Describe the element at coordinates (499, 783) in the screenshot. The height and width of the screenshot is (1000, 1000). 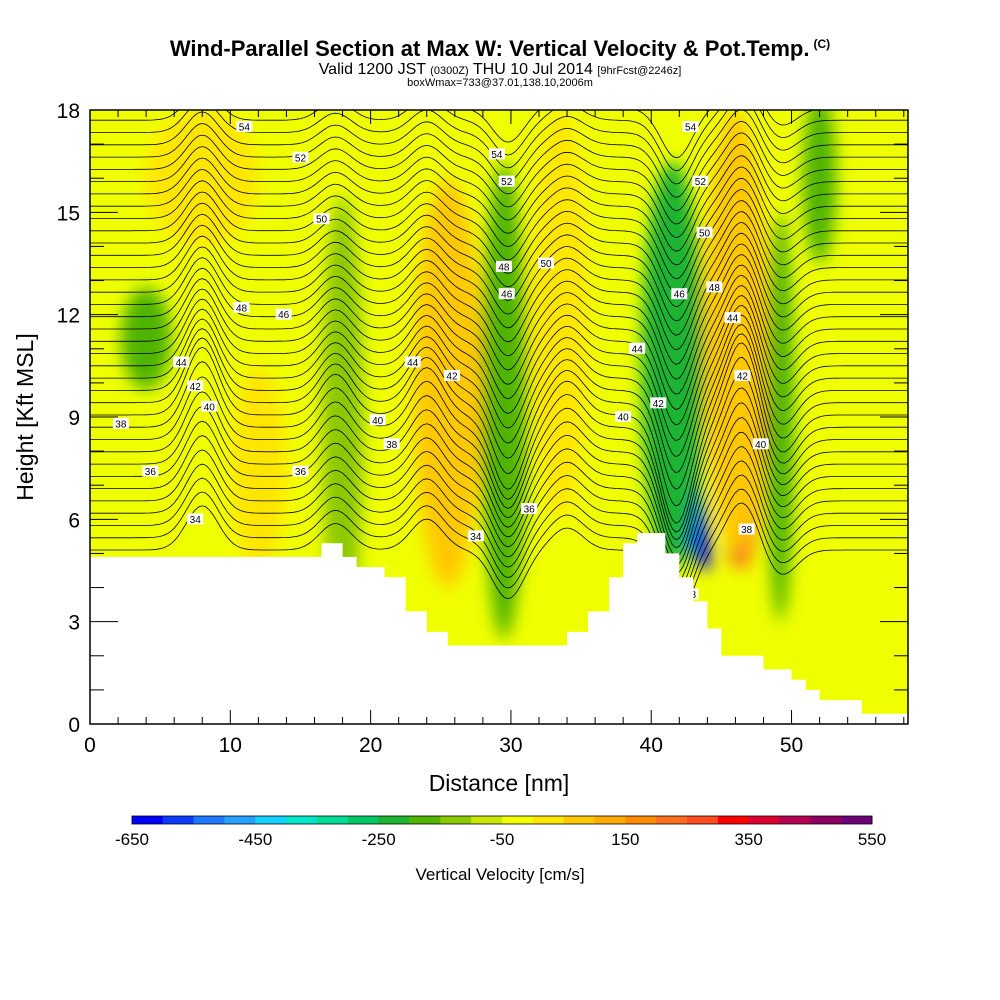
I see `x-axis-title: Distance [nm]` at that location.